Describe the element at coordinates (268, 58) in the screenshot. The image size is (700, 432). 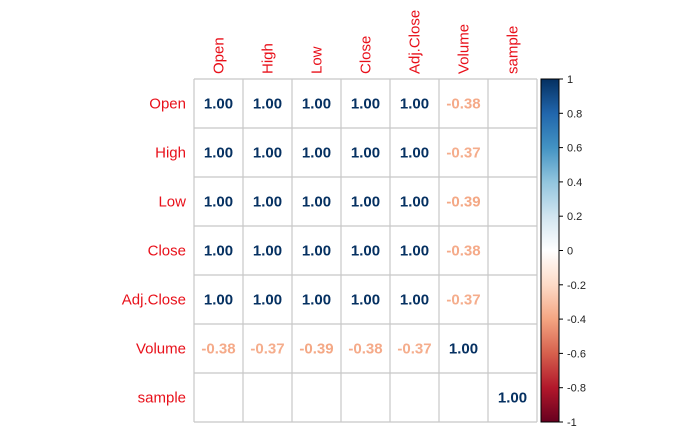
I see `column-label: High` at that location.